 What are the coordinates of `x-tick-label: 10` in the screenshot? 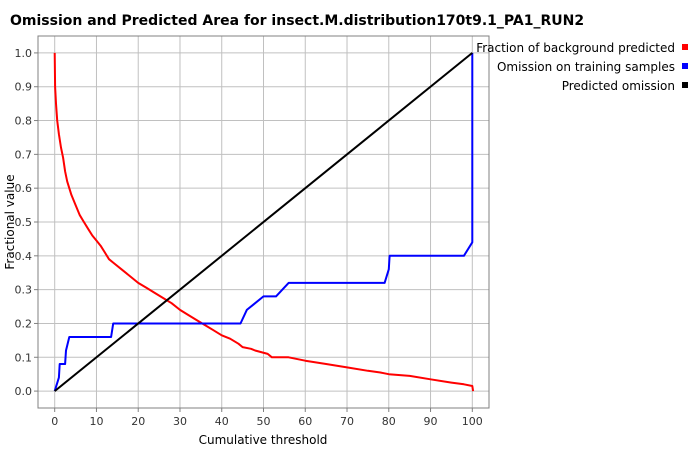 It's located at (96, 421).